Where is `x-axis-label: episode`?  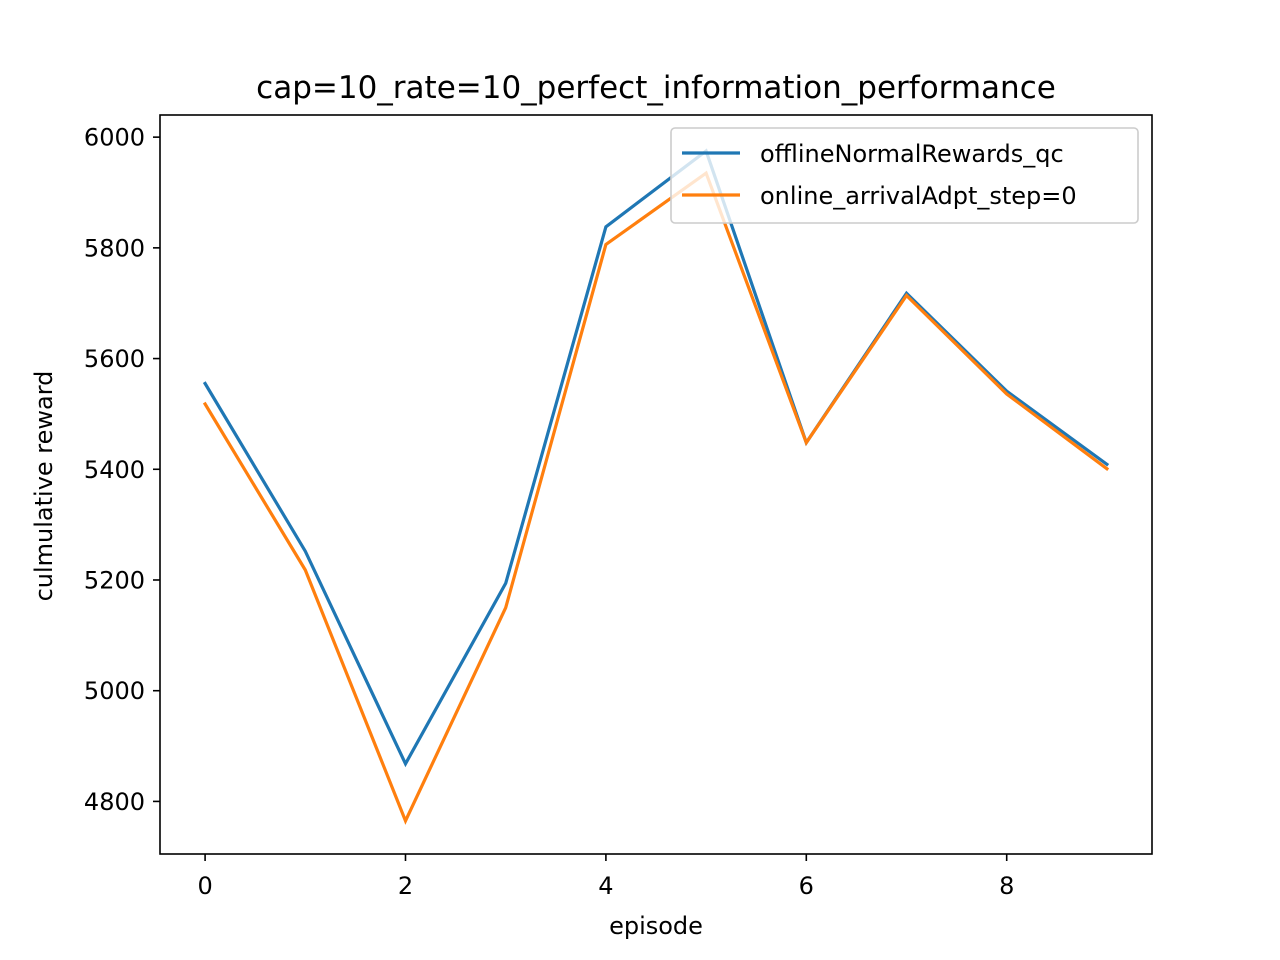 x-axis-label: episode is located at coordinates (656, 926).